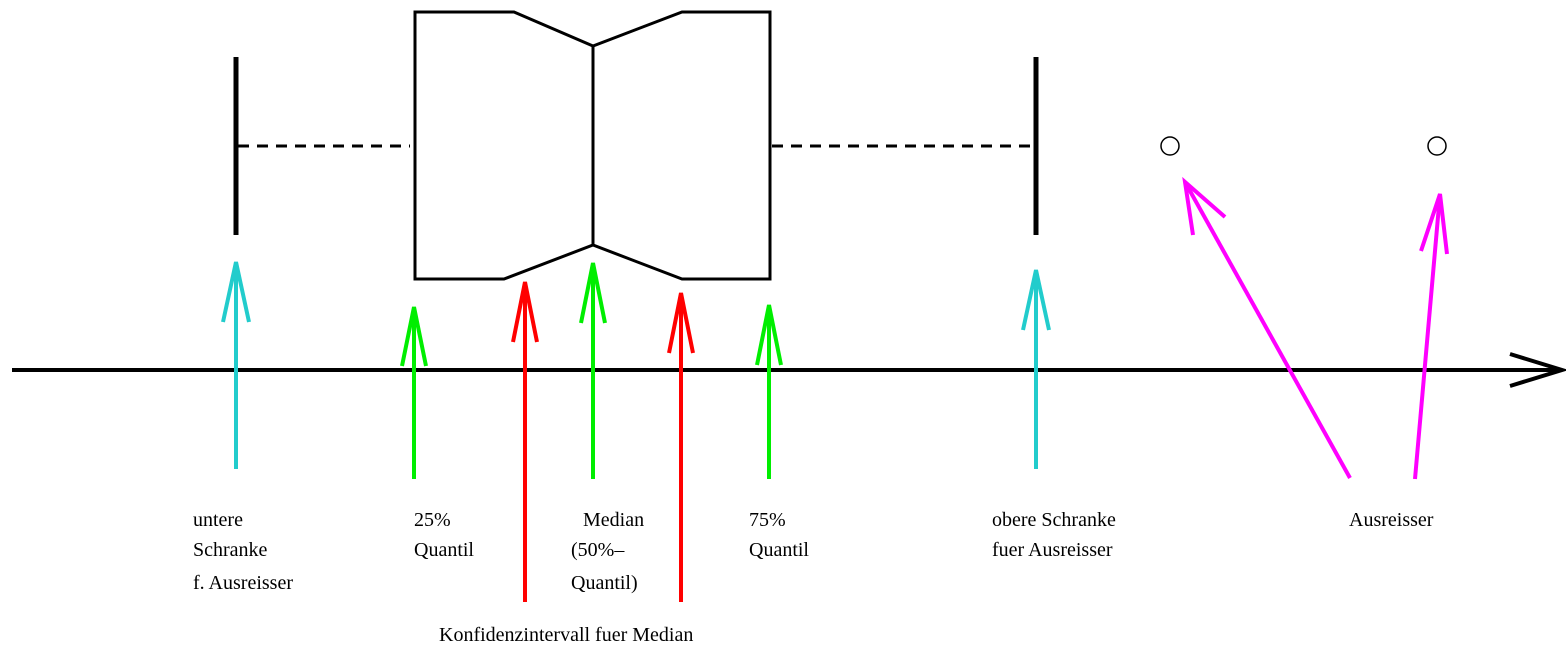 Image resolution: width=1566 pixels, height=649 pixels. What do you see at coordinates (1267, 327) in the screenshot?
I see `outlier-arrow-left` at bounding box center [1267, 327].